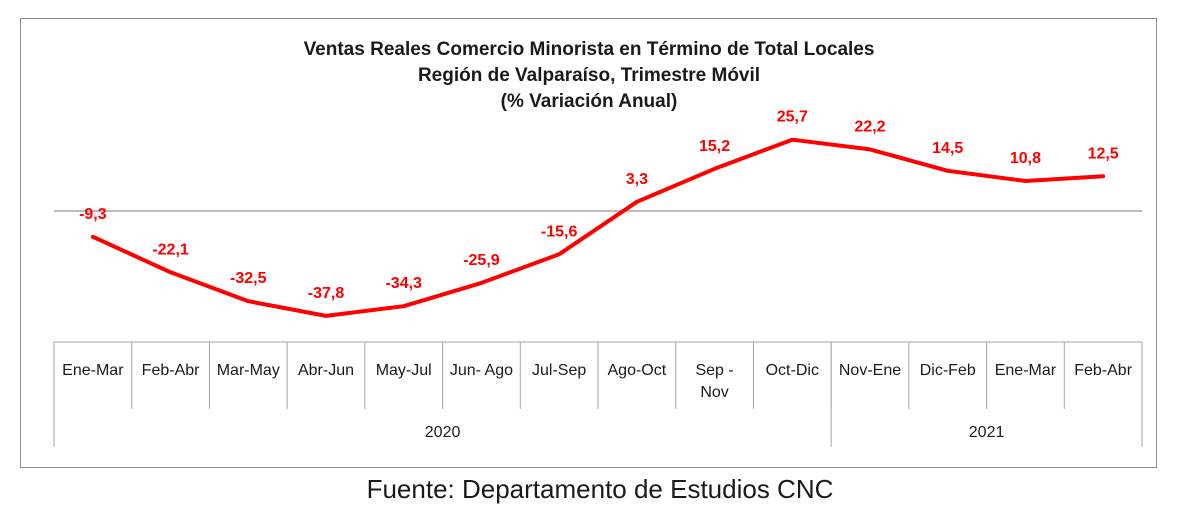 This screenshot has height=522, width=1200. What do you see at coordinates (443, 432) in the screenshot?
I see `year-label: 2020` at bounding box center [443, 432].